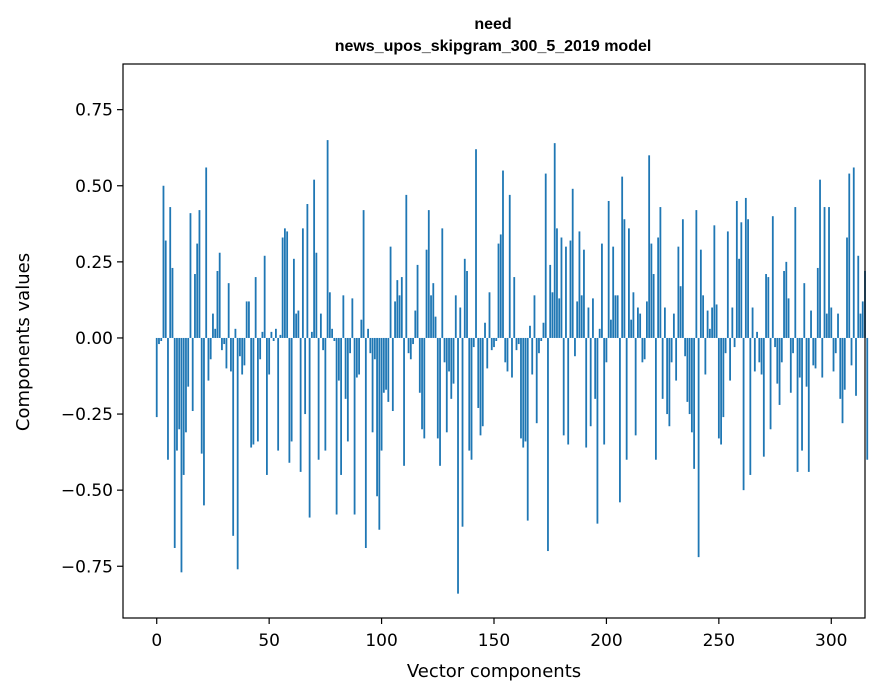  I want to click on chart-title: need, so click(492, 24).